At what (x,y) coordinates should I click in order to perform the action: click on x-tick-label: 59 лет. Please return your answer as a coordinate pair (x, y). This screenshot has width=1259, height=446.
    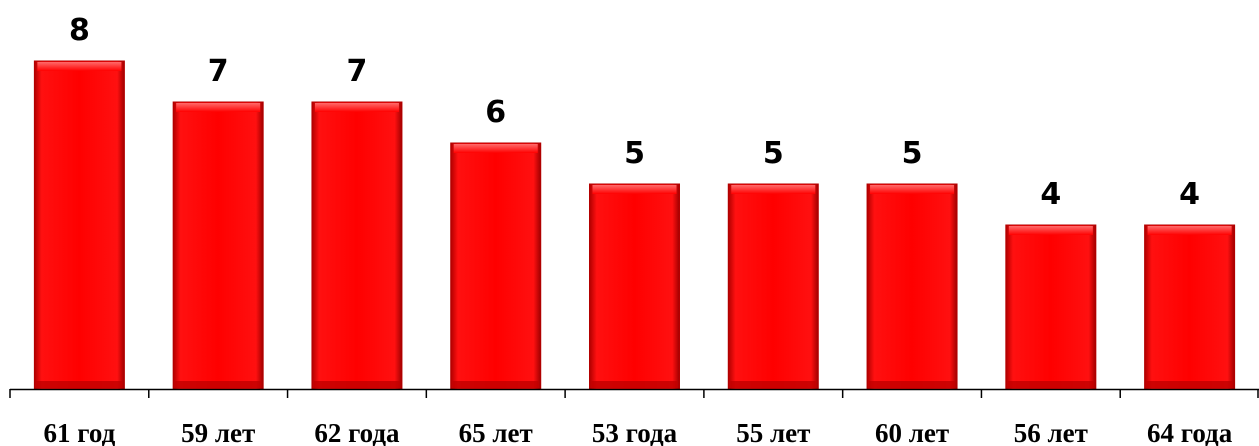
    Looking at the image, I should click on (218, 432).